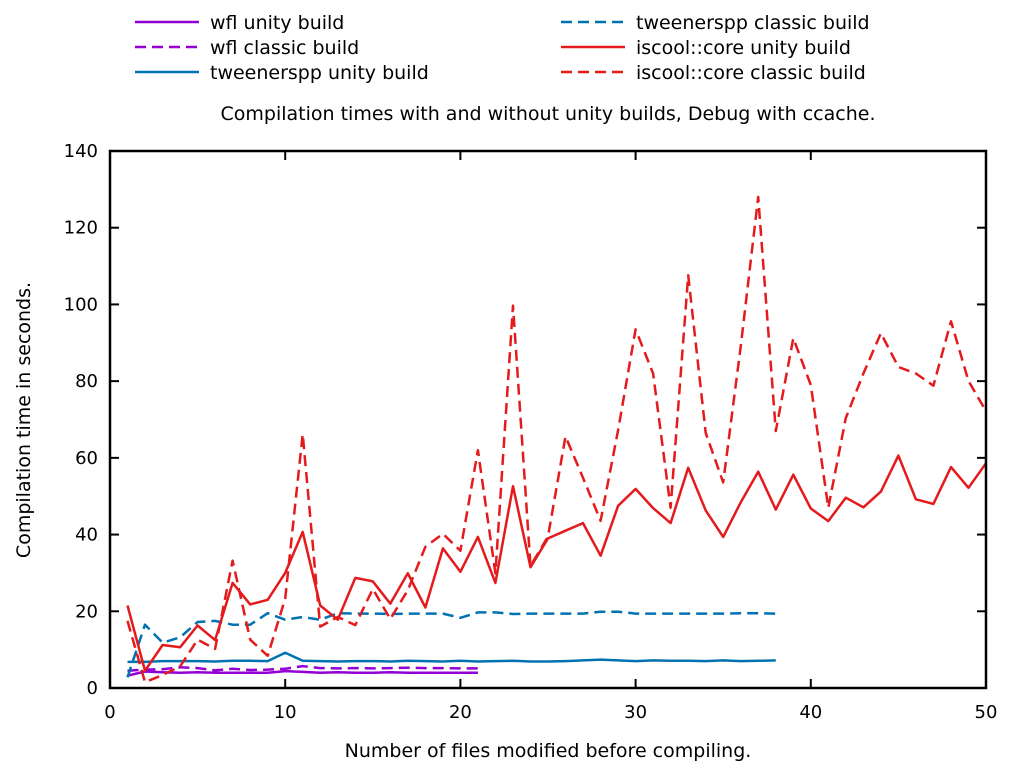 Image resolution: width=1024 pixels, height=768 pixels. What do you see at coordinates (86, 458) in the screenshot?
I see `y-tick-label: 60` at bounding box center [86, 458].